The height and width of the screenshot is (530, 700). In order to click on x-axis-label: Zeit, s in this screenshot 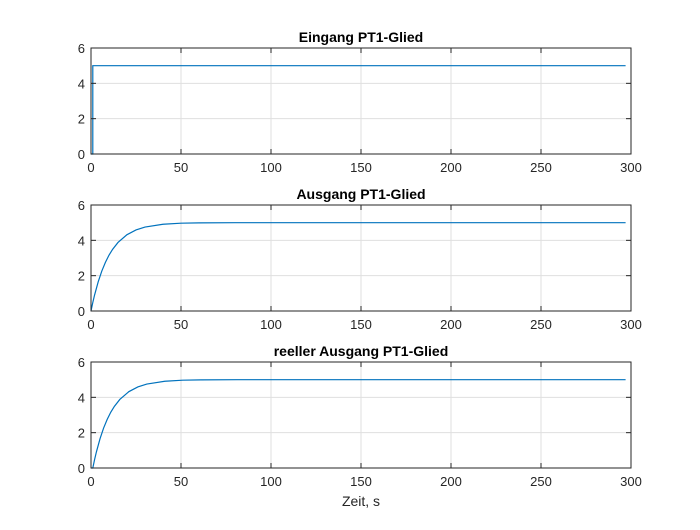, I will do `click(361, 501)`.